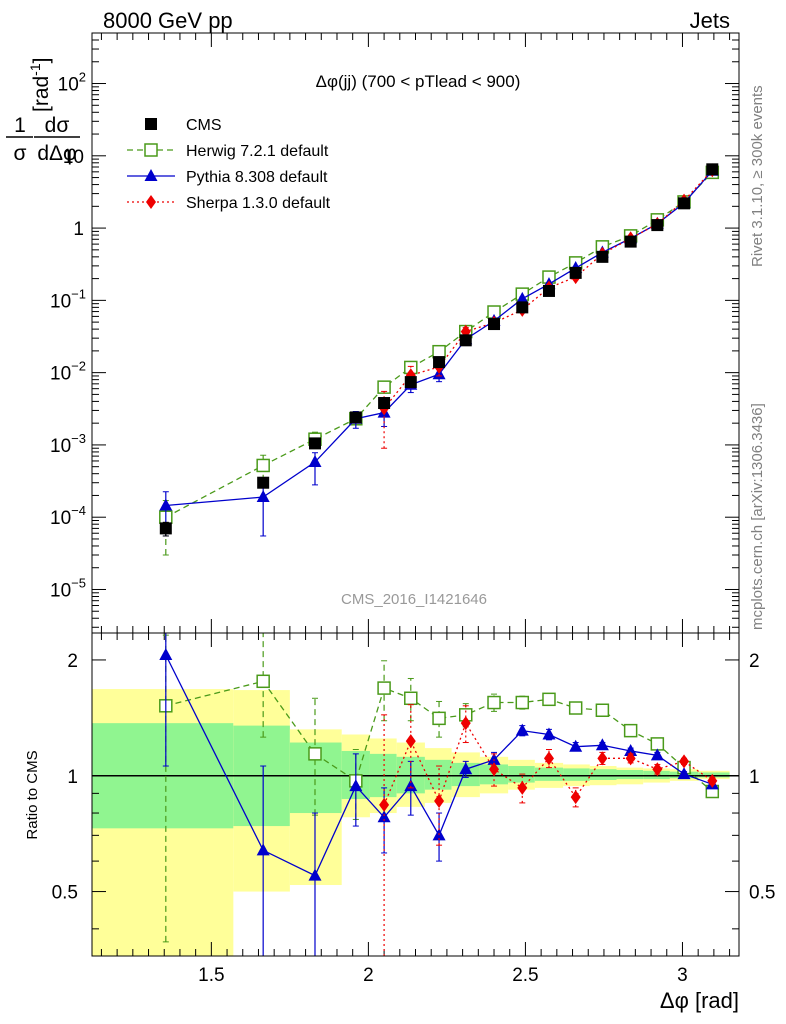 The height and width of the screenshot is (1024, 786). I want to click on legend-item-cms: CMS, so click(183, 125).